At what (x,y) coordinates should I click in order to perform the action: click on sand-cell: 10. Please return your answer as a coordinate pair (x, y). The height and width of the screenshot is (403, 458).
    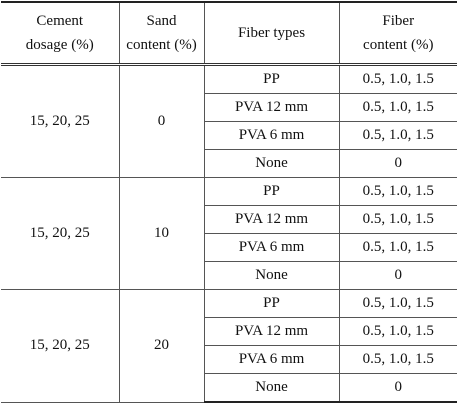
    Looking at the image, I should click on (161, 233).